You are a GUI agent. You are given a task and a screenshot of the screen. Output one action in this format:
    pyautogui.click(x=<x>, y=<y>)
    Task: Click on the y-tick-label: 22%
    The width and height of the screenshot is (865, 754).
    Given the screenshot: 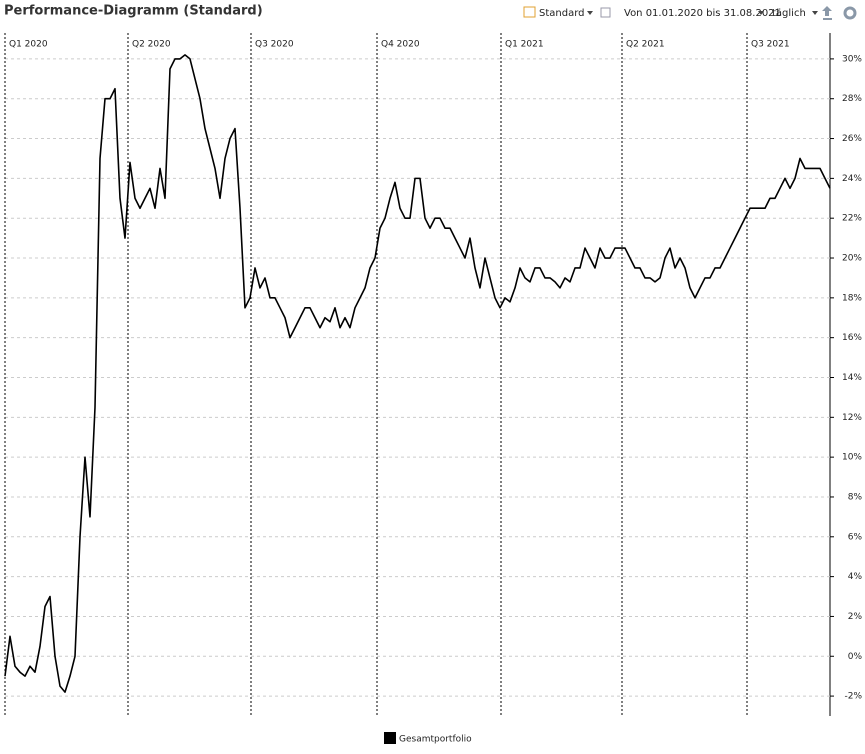 What is the action you would take?
    pyautogui.click(x=852, y=219)
    